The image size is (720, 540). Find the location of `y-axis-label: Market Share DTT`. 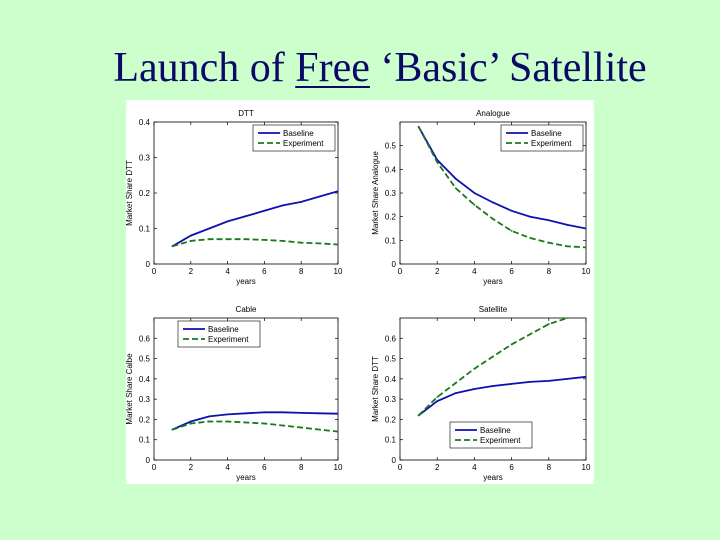

y-axis-label: Market Share DTT is located at coordinates (130, 193).